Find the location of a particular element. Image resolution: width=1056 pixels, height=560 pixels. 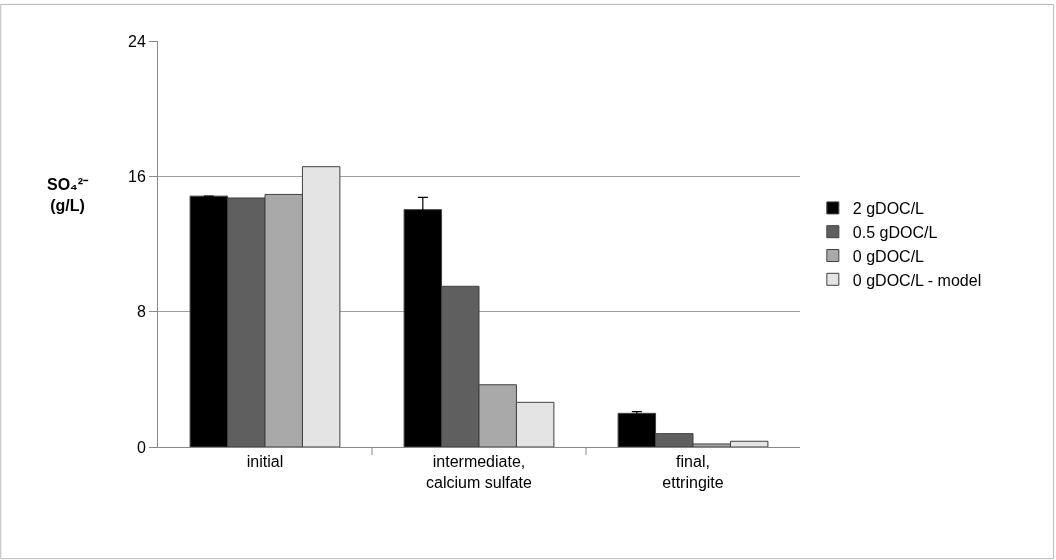

y-tick-label: 24 is located at coordinates (137, 41).